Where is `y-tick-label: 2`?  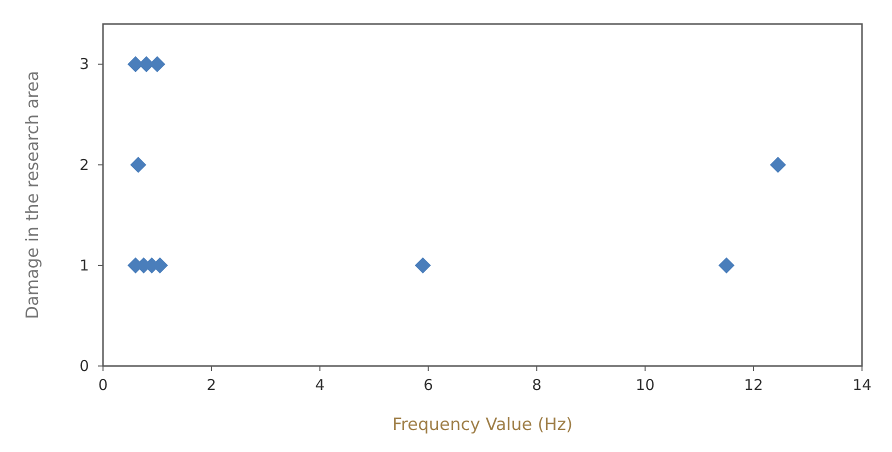
y-tick-label: 2 is located at coordinates (84, 165).